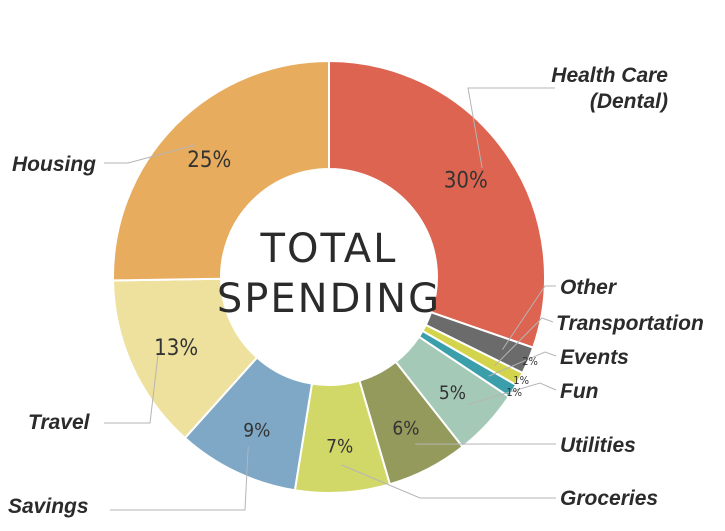 The width and height of the screenshot is (725, 531). Describe the element at coordinates (256, 431) in the screenshot. I see `percent-label-savings: 9%` at that location.